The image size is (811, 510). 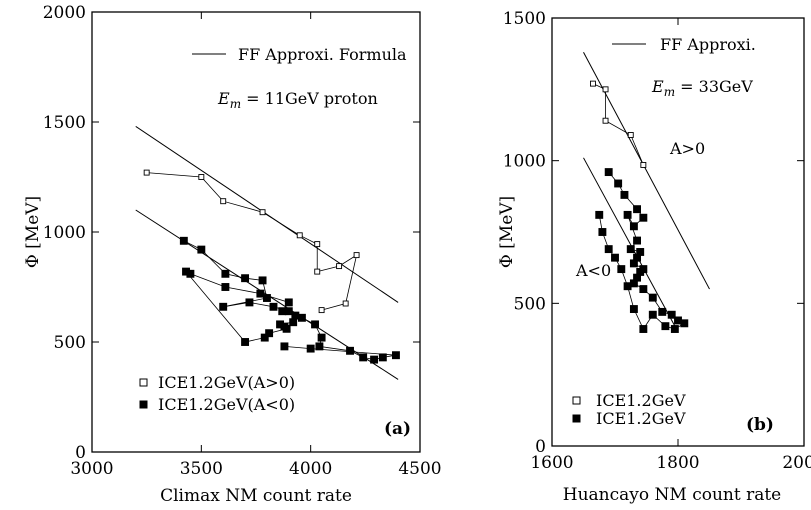 What do you see at coordinates (64, 233) in the screenshot?
I see `panel-a-ytick-label: 1000` at bounding box center [64, 233].